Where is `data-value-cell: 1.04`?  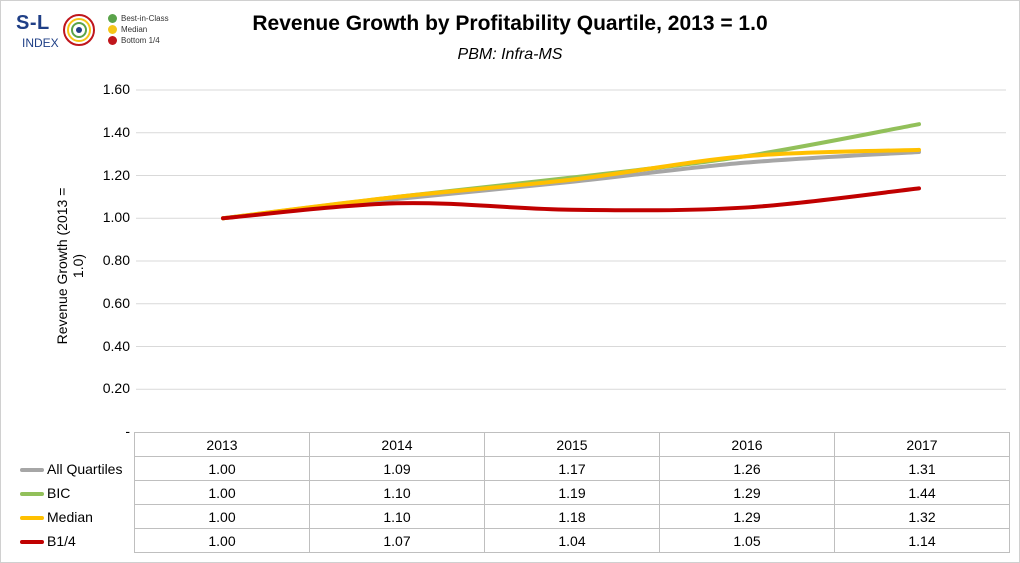 data-value-cell: 1.04 is located at coordinates (572, 540).